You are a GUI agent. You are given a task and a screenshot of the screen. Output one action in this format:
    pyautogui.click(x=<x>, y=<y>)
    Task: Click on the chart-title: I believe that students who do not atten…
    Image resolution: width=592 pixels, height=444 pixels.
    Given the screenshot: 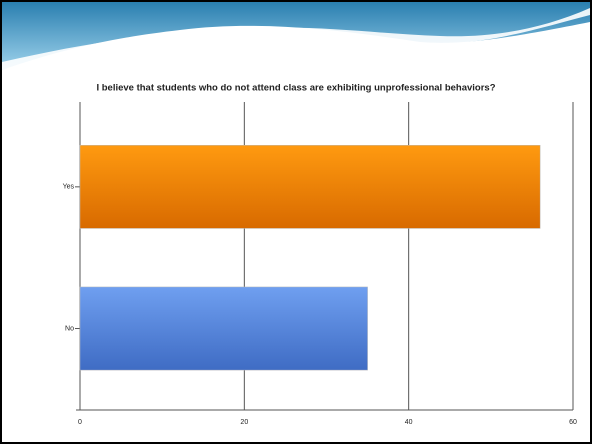 What is the action you would take?
    pyautogui.click(x=295, y=88)
    